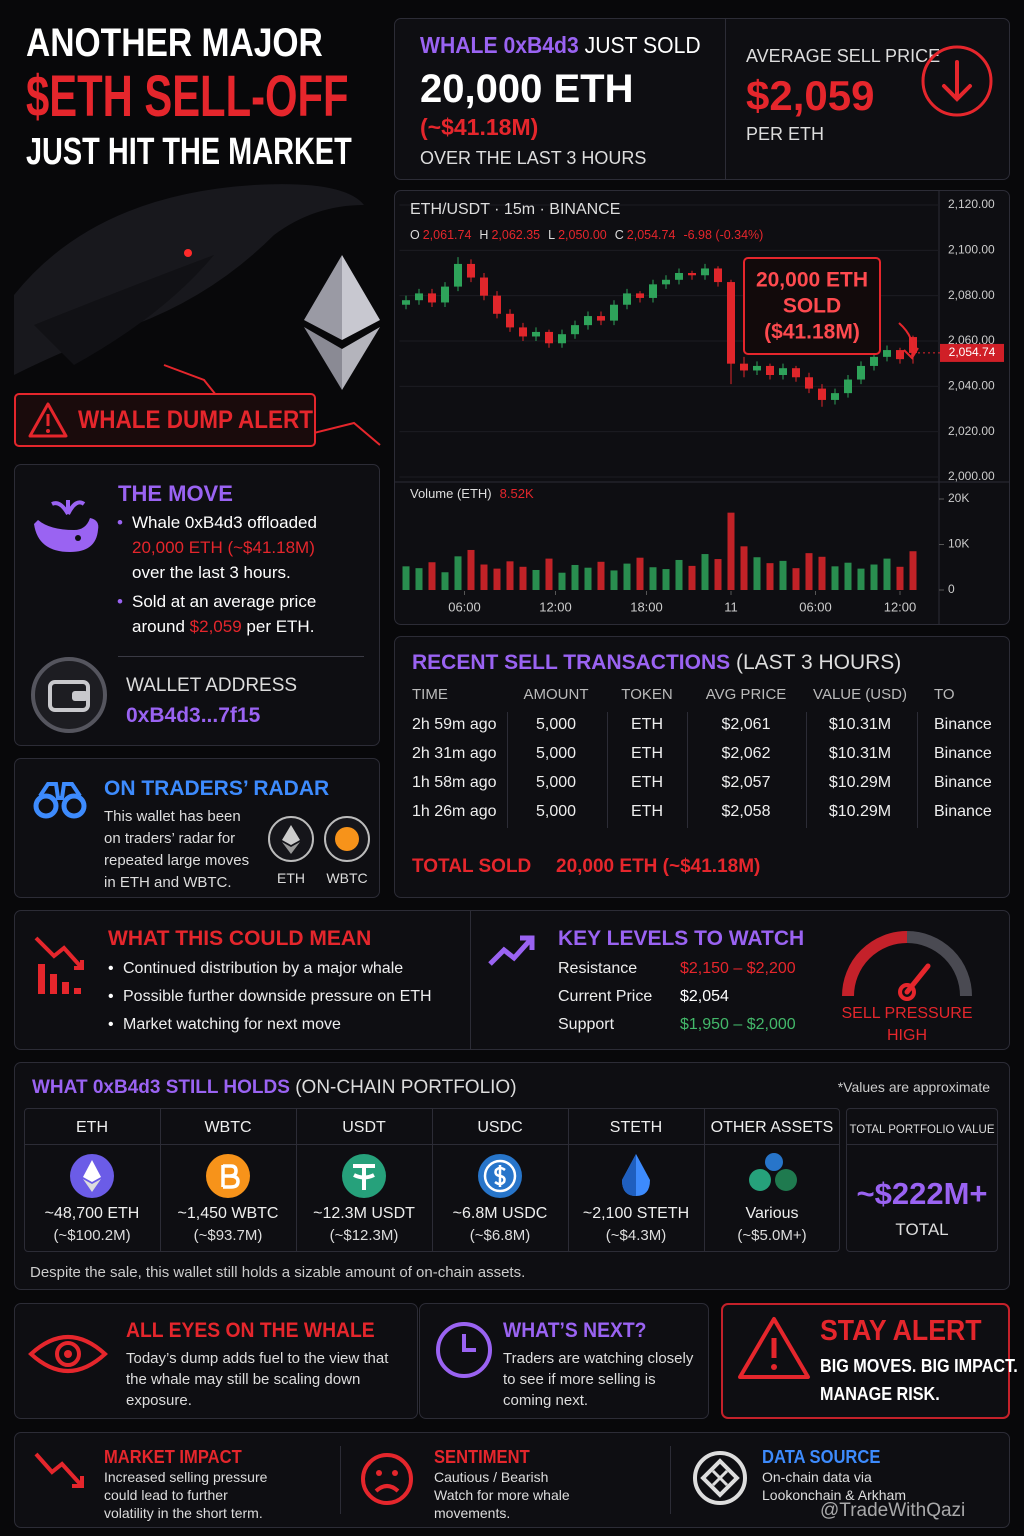 This screenshot has width=1024, height=1536. I want to click on annotation: ($41.18M), so click(812, 332).